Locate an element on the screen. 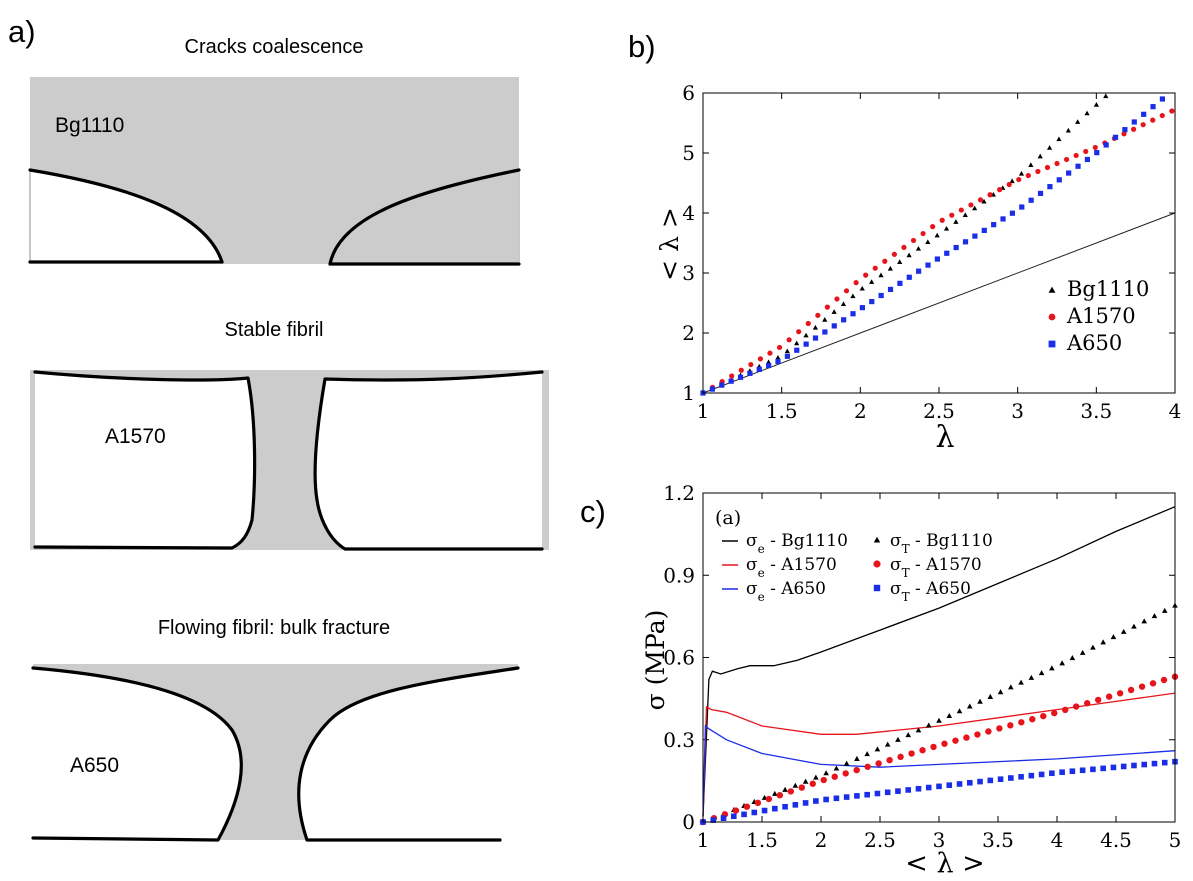  legend-label-e-a650: σe - A650 is located at coordinates (786, 591).